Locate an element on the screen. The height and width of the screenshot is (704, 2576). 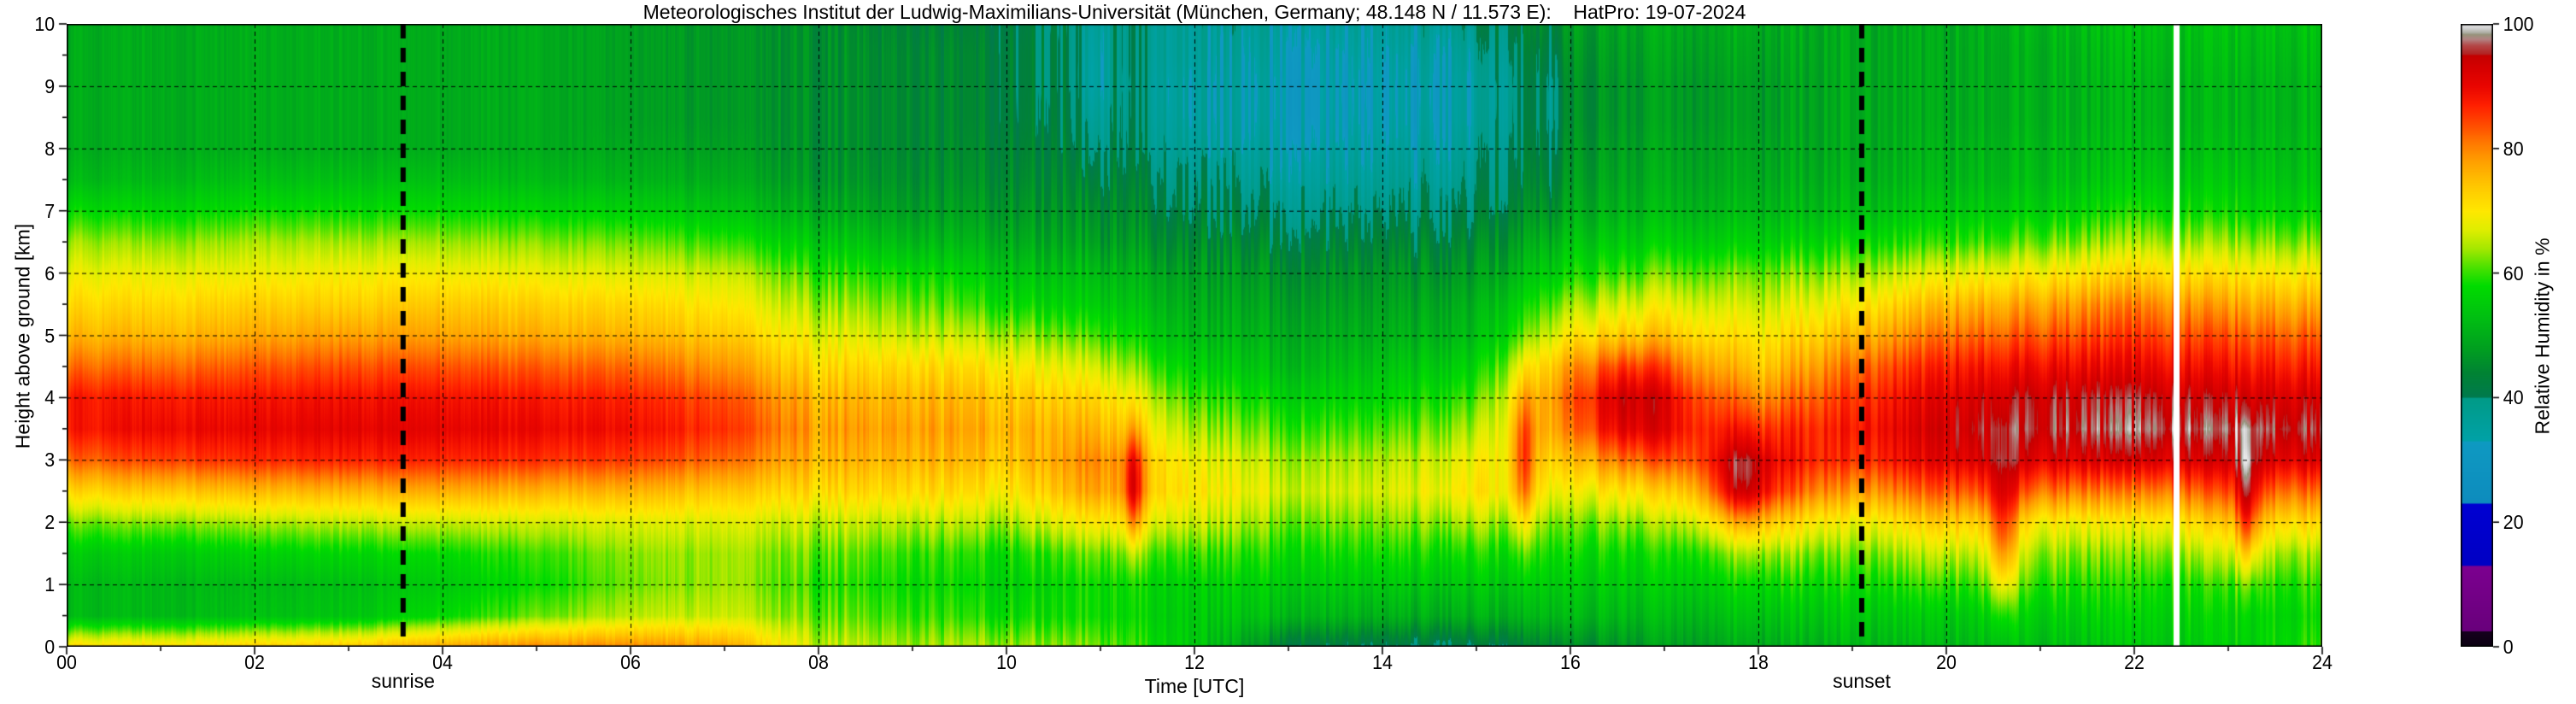
y-tick-label-5: 5 is located at coordinates (50, 335).